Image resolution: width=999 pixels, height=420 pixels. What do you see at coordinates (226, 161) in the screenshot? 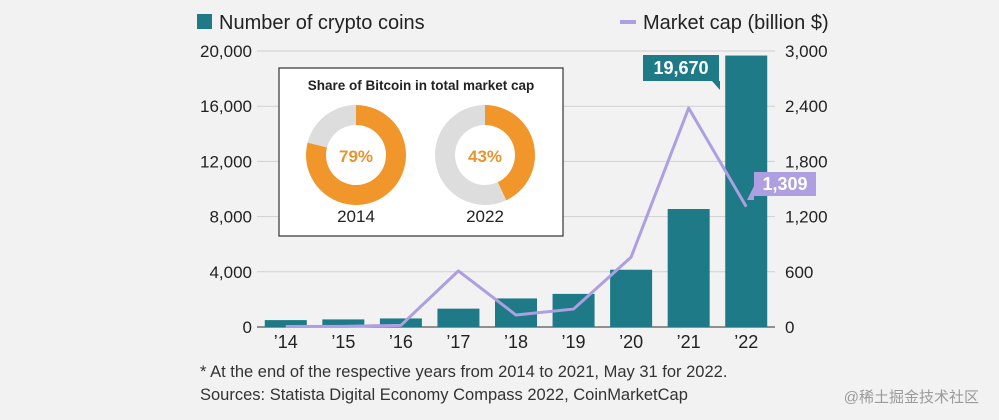
I see `left-tick-label: 12,000` at bounding box center [226, 161].